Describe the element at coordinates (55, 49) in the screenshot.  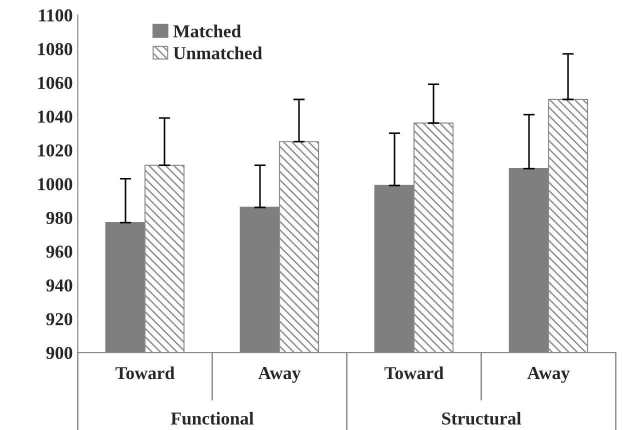
I see `y-tick-label: 1080` at that location.